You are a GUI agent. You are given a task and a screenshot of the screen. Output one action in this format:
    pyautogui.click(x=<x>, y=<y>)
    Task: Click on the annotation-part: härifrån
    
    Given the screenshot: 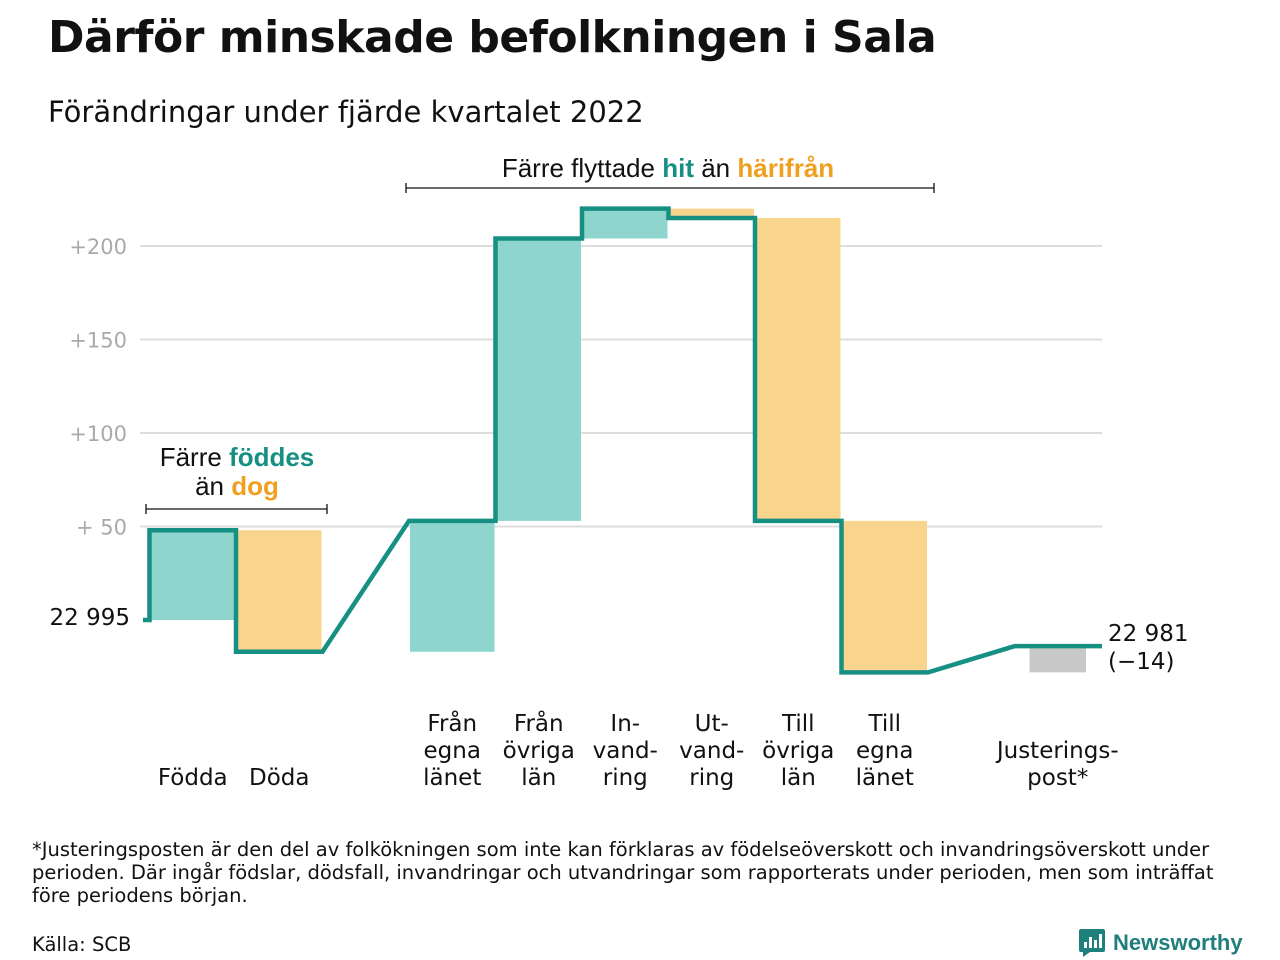 What is the action you would take?
    pyautogui.click(x=785, y=168)
    